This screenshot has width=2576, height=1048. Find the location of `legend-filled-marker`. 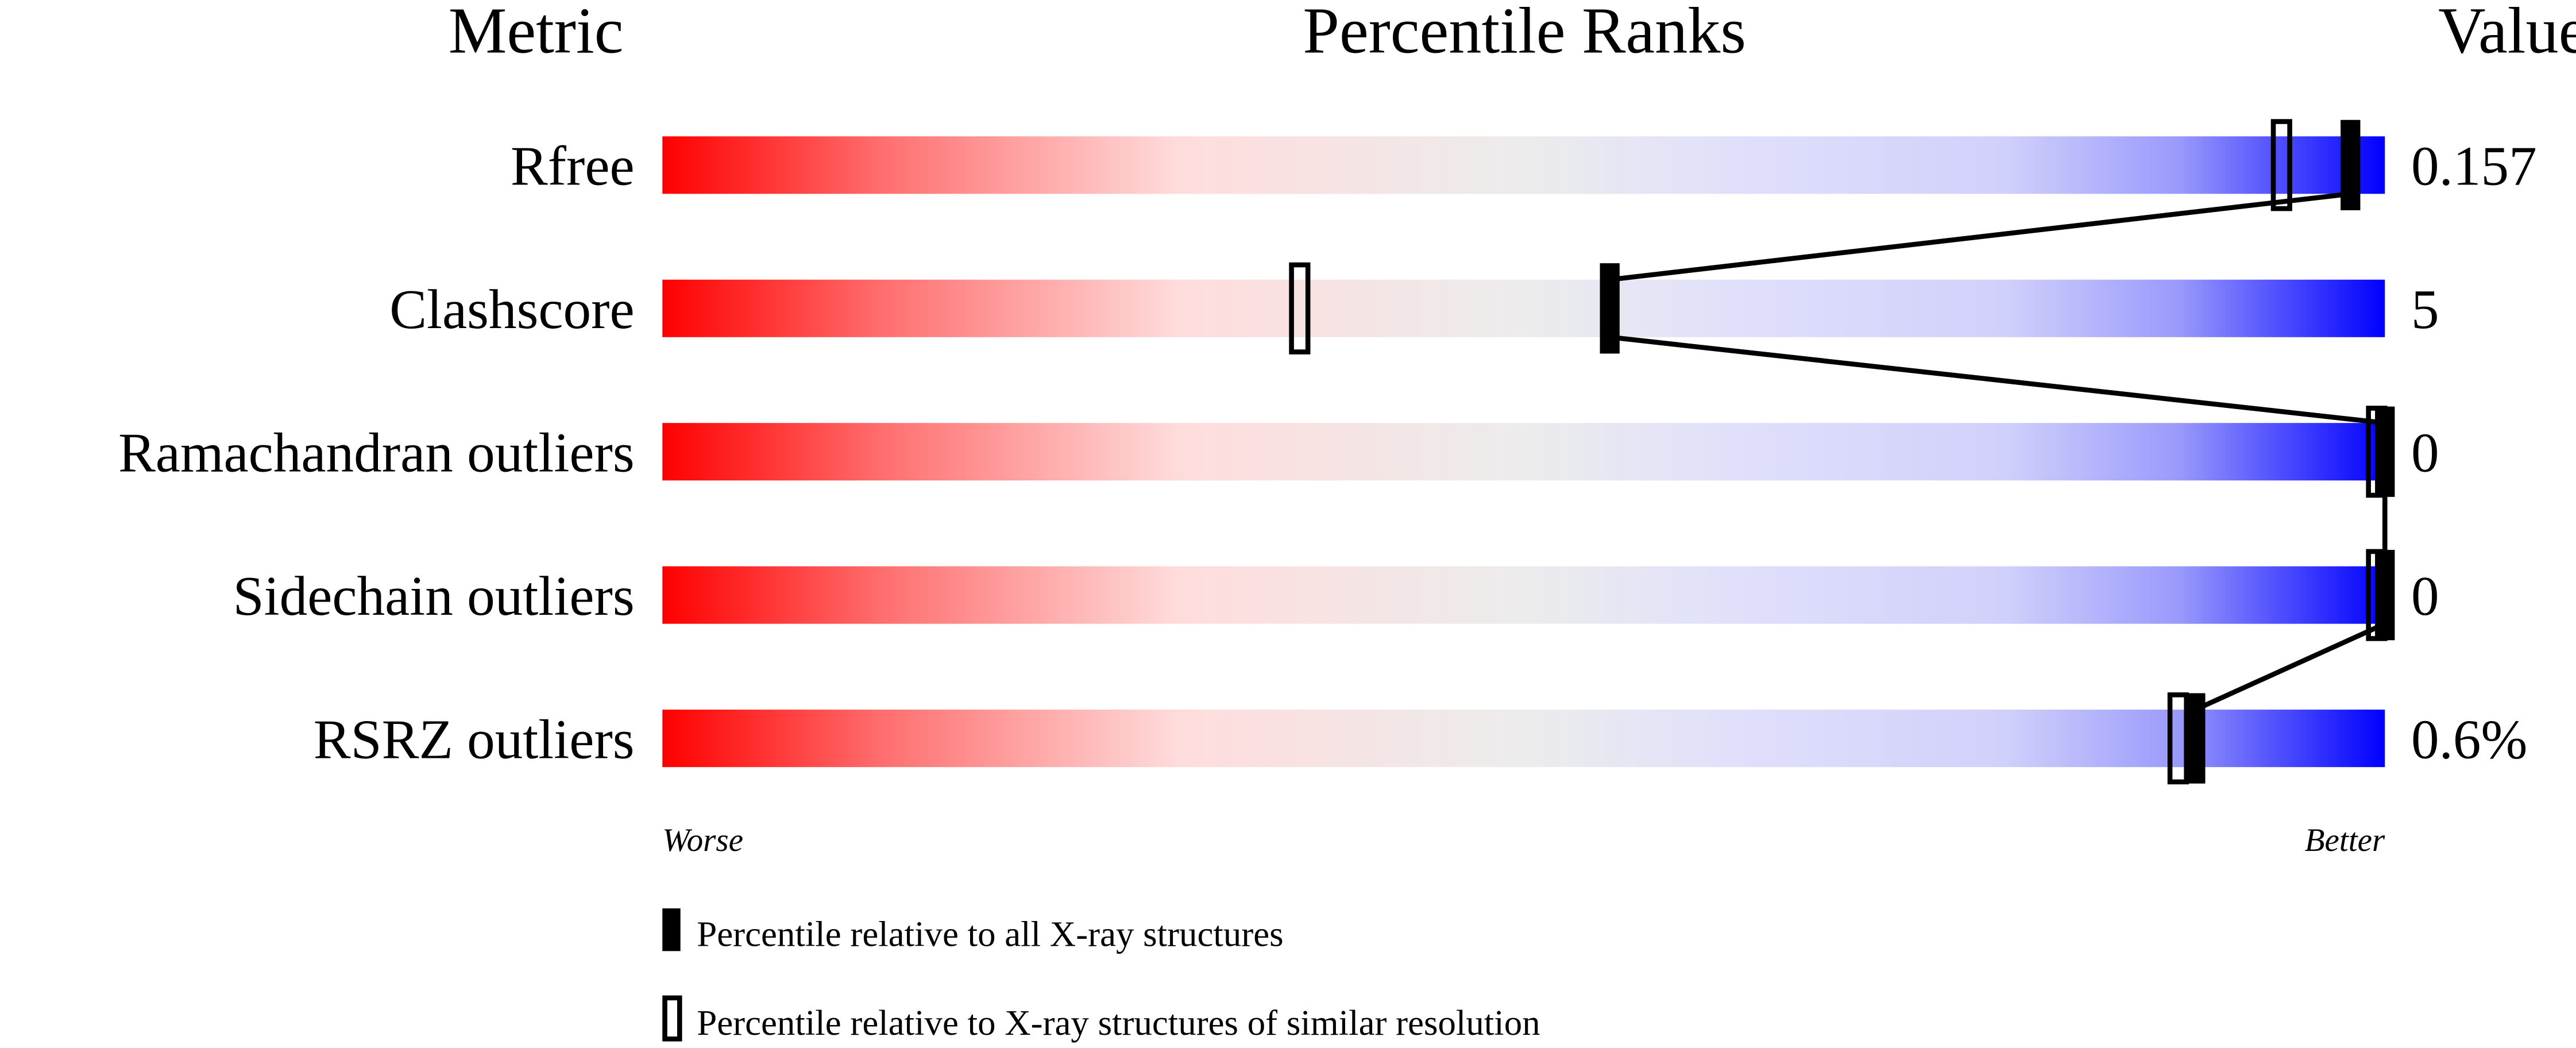

legend-filled-marker is located at coordinates (671, 929).